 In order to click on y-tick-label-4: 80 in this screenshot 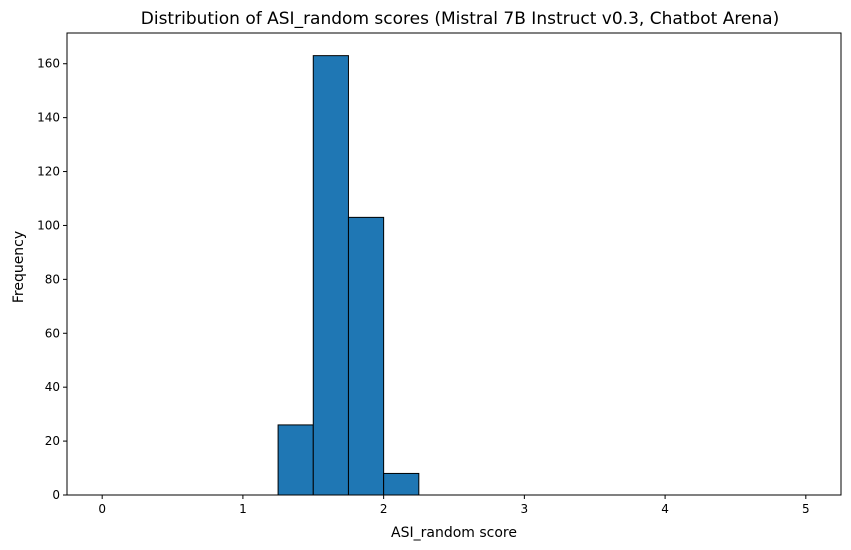, I will do `click(52, 279)`.